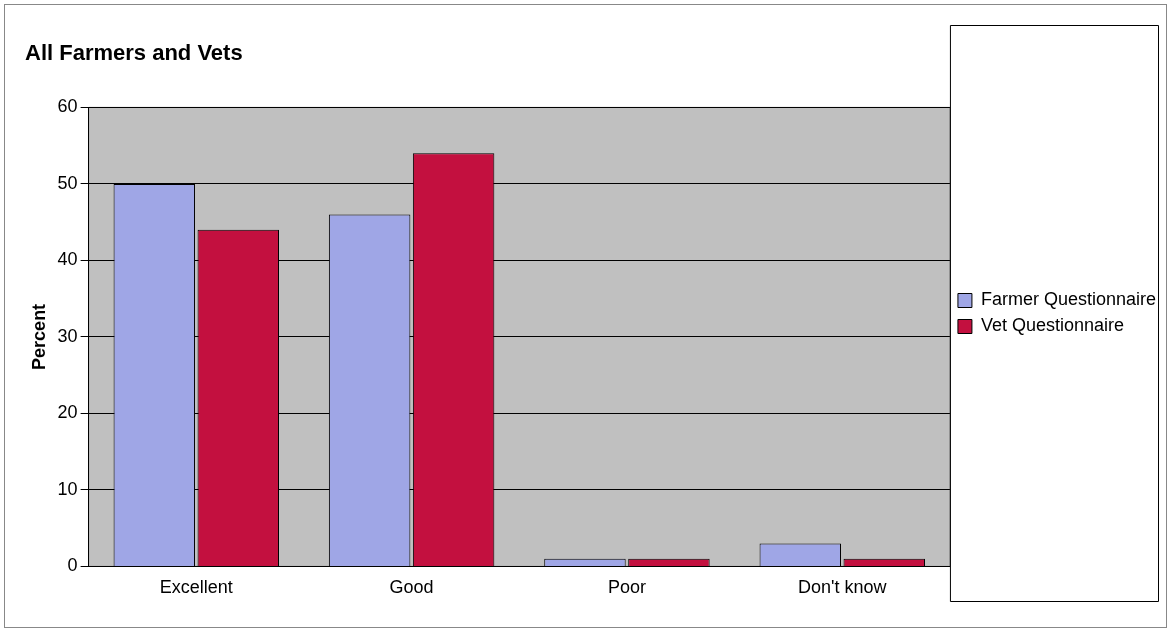 The image size is (1171, 632). Describe the element at coordinates (67, 412) in the screenshot. I see `y-tick-label: 20` at that location.